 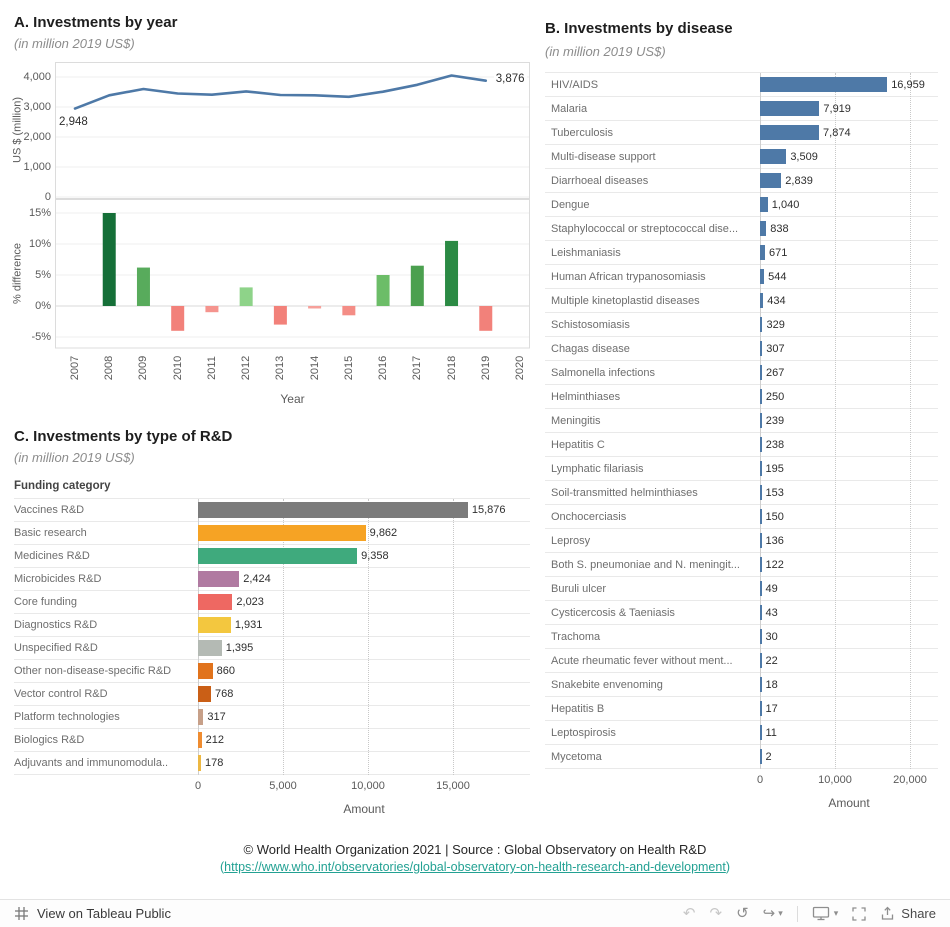 What do you see at coordinates (859, 913) in the screenshot?
I see `fullscreen-icon` at bounding box center [859, 913].